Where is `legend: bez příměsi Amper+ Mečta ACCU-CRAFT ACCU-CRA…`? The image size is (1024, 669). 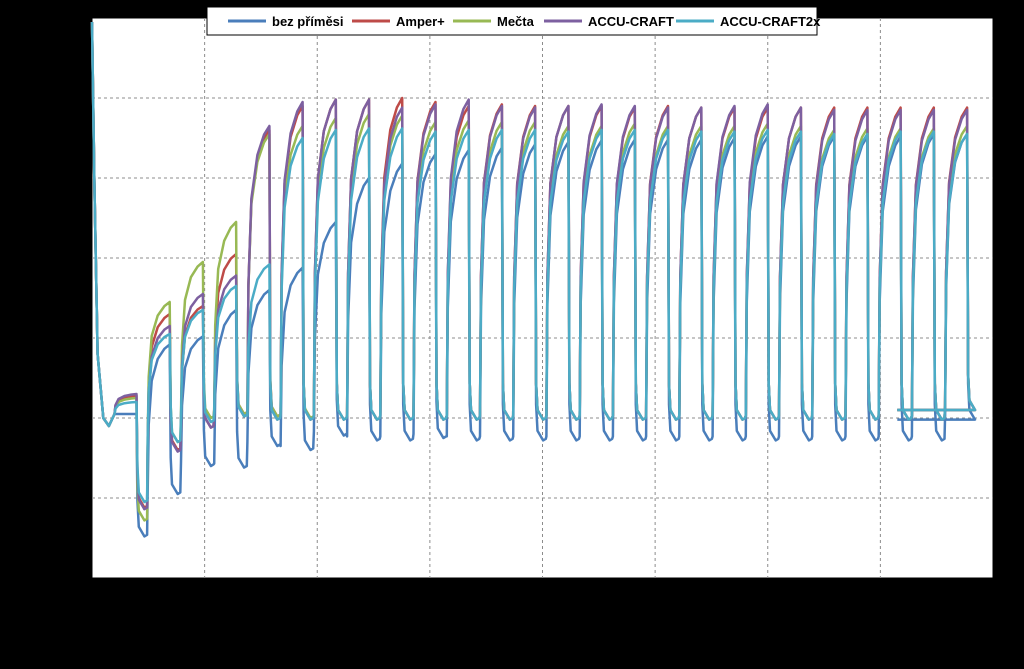 legend: bez příměsi Amper+ Mečta ACCU-CRAFT ACCU-CRA… is located at coordinates (513, 21).